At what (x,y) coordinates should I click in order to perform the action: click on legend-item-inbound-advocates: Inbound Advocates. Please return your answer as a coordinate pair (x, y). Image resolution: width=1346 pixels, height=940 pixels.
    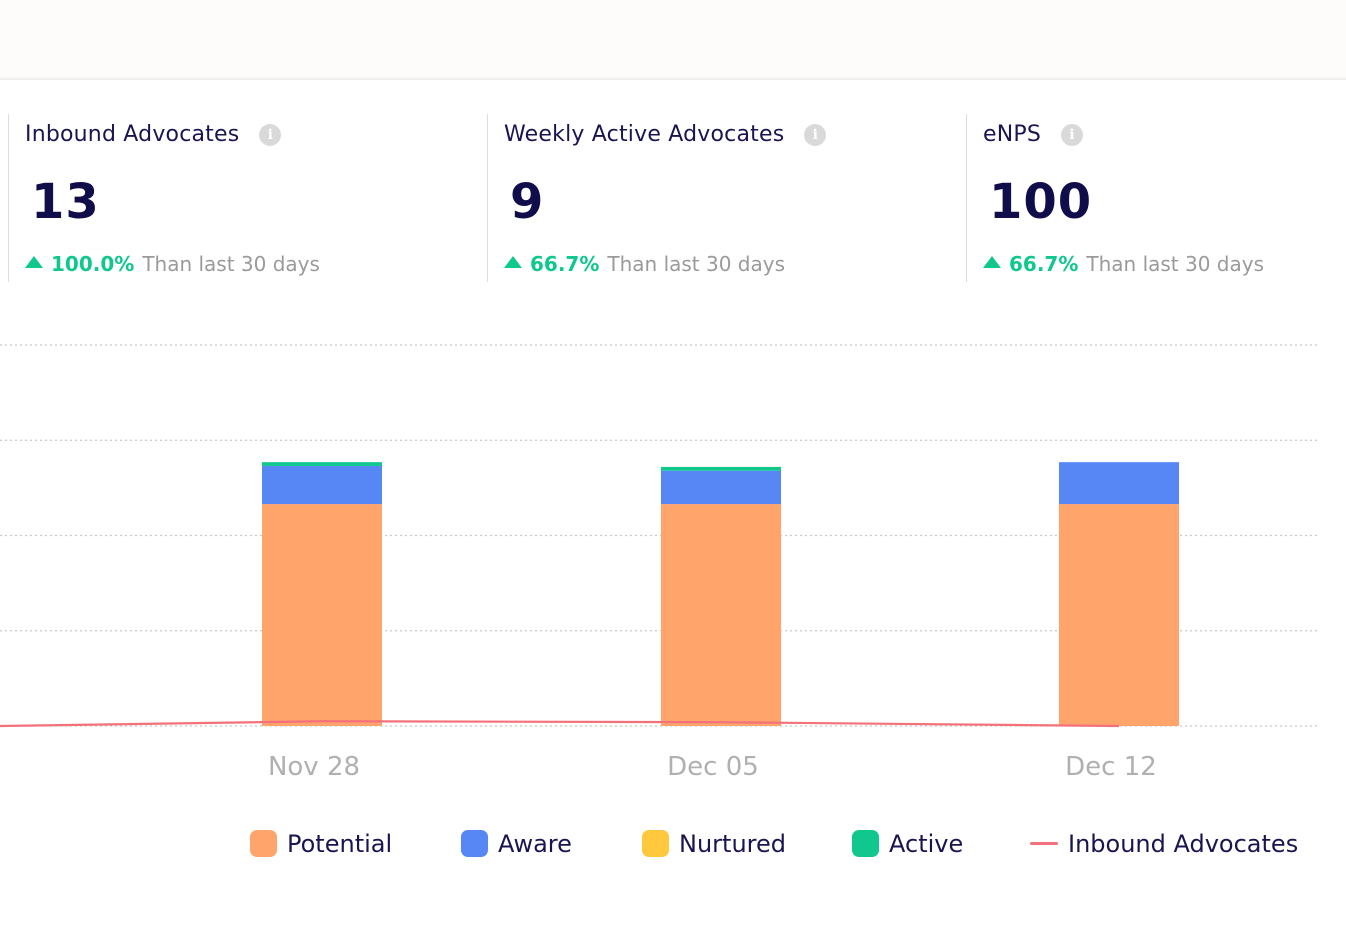
    Looking at the image, I should click on (1164, 844).